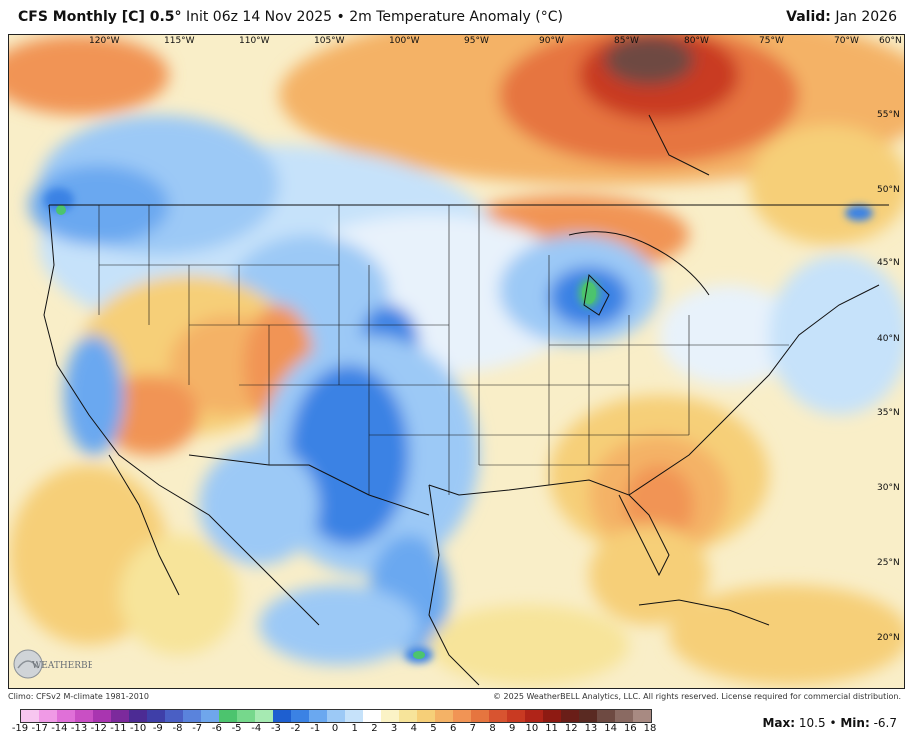  Describe the element at coordinates (329, 41) in the screenshot. I see `lon-label: 105°W` at that location.